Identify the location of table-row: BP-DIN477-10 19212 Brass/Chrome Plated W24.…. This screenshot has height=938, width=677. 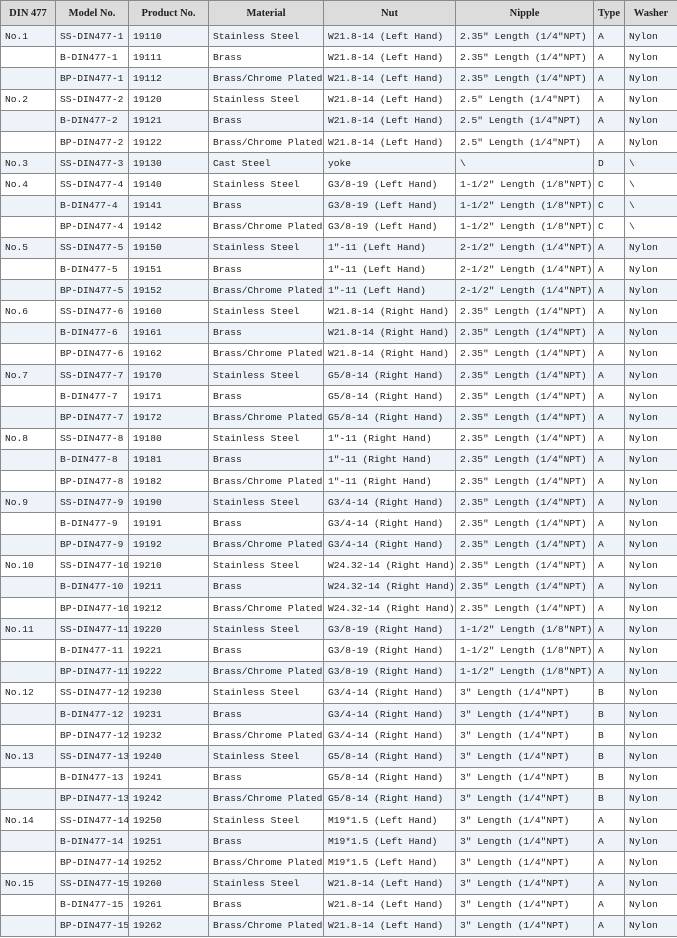
(338, 608).